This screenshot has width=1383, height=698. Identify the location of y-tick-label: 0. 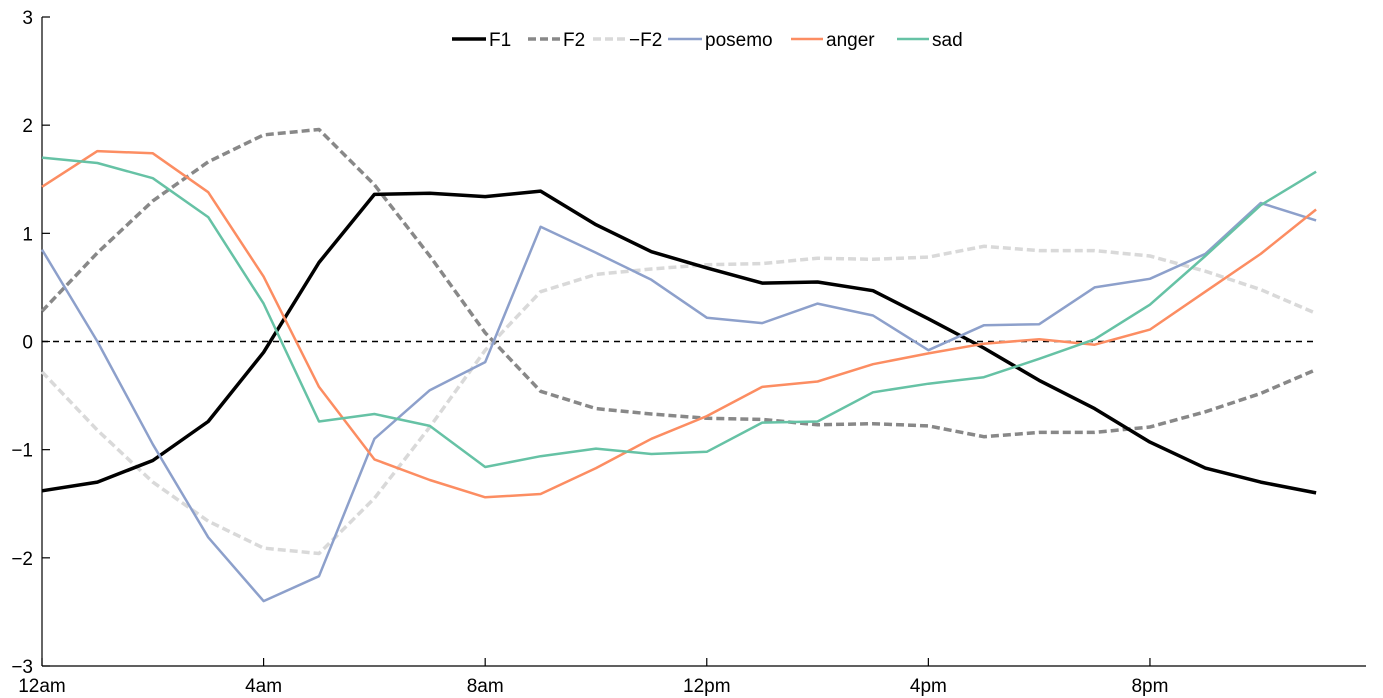
(27, 343).